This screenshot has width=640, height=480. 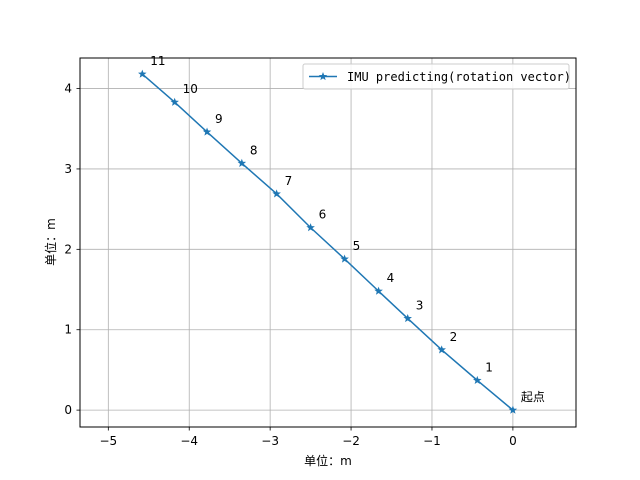 I want to click on x-tick-label: −4, so click(x=189, y=441).